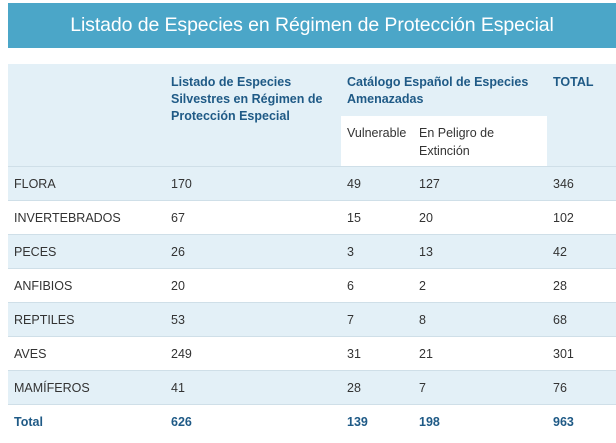  I want to click on table-row: MAMÍFEROS 41 28 7 76, so click(312, 387).